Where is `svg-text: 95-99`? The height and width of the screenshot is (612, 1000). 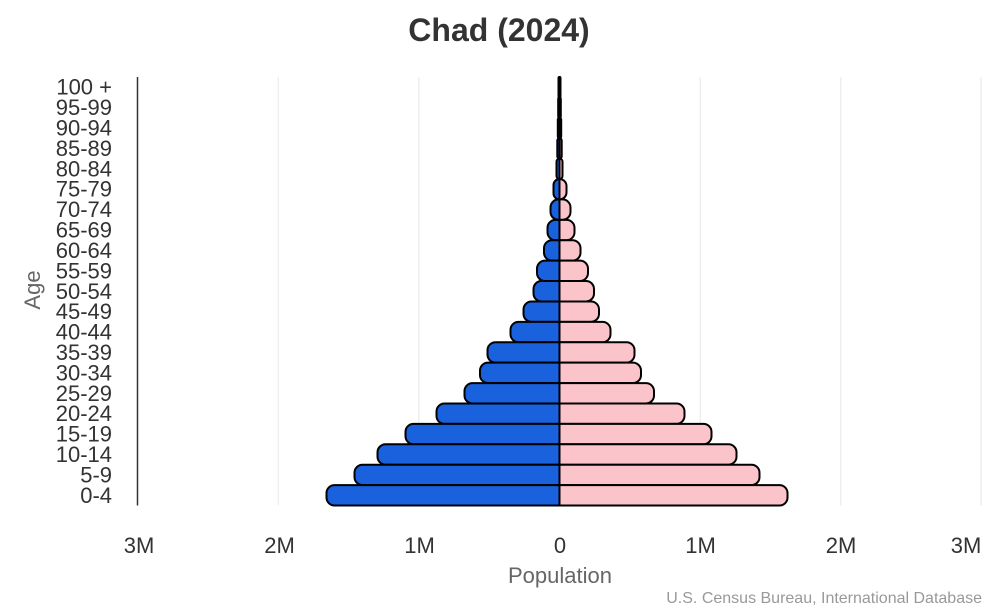
svg-text: 95-99 is located at coordinates (84, 107).